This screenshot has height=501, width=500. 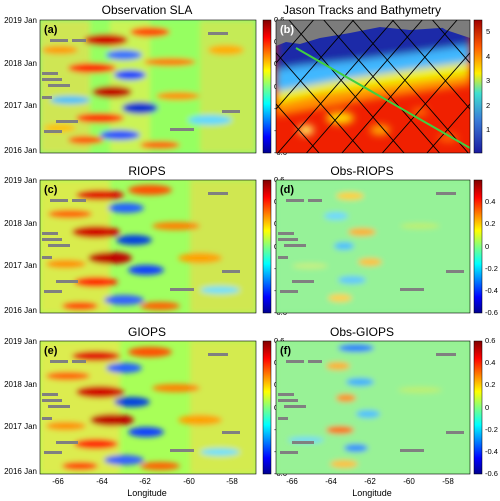 I want to click on panel-a-title: Observation SLA, so click(x=147, y=10).